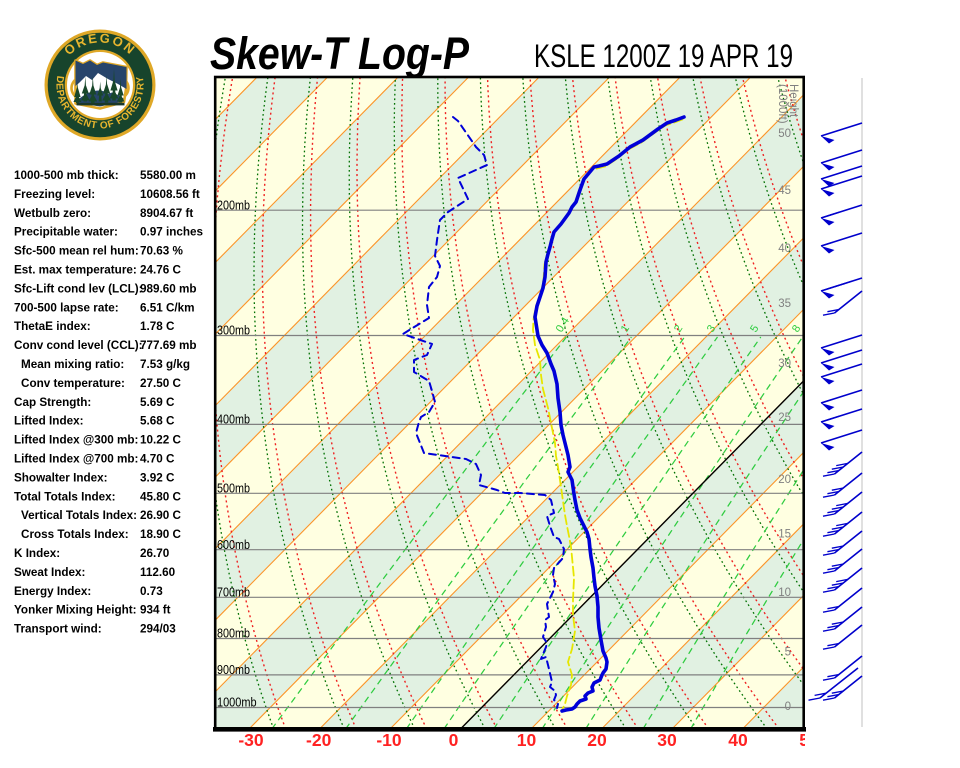 This screenshot has width=960, height=768. What do you see at coordinates (389, 740) in the screenshot?
I see `svg-text: -10` at bounding box center [389, 740].